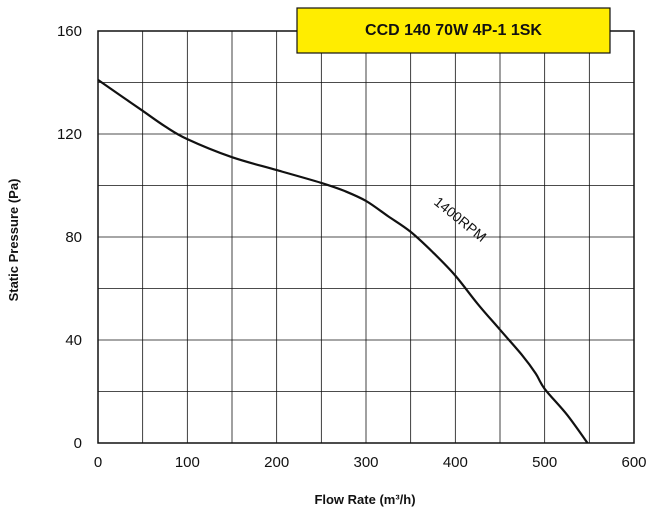 The width and height of the screenshot is (651, 516). Describe the element at coordinates (13, 240) in the screenshot. I see `y-axis-title: Static Pressure (Pa)` at that location.